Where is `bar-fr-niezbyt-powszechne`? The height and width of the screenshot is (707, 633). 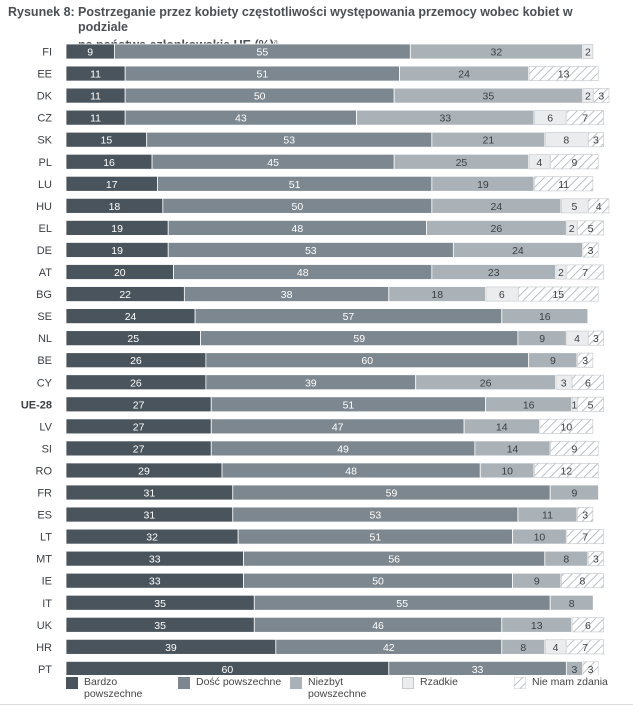
bar-fr-niezbyt-powszechne is located at coordinates (574, 492).